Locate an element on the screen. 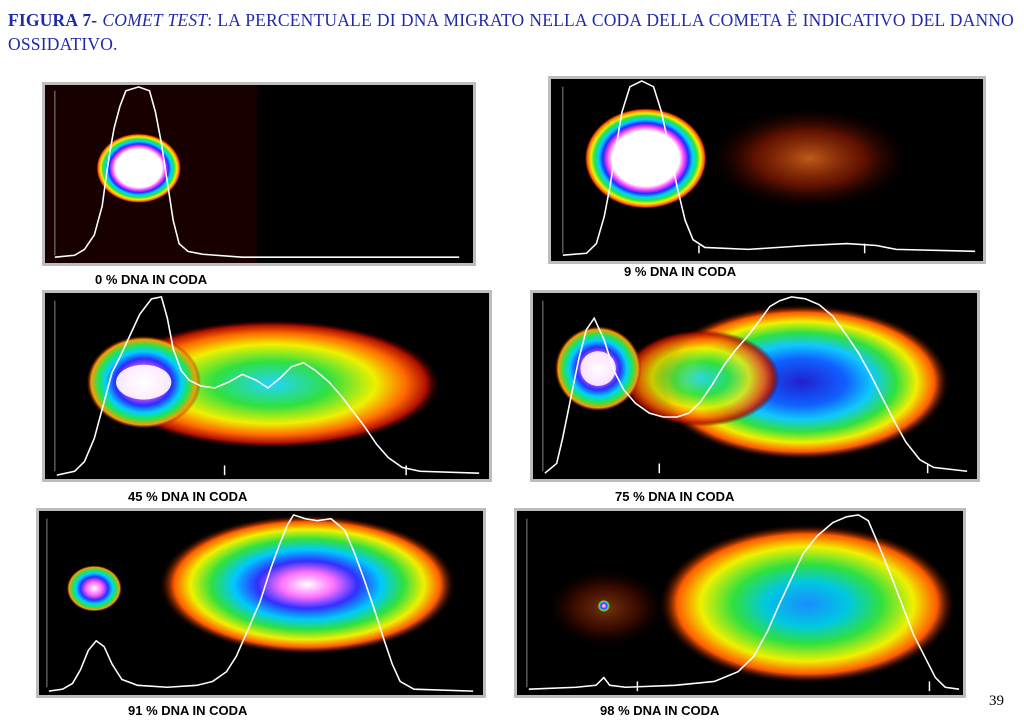 The image size is (1024, 724). panel-label-45: 45 % DNA IN CODA is located at coordinates (188, 496).